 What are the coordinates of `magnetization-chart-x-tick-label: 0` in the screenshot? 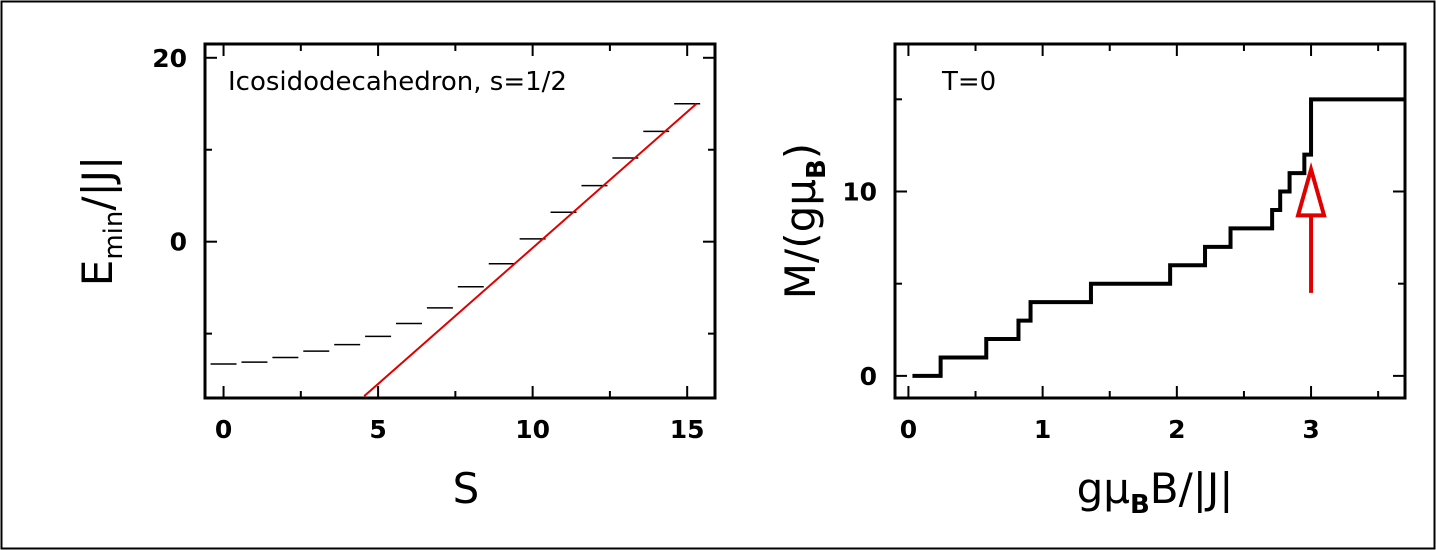 It's located at (908, 429).